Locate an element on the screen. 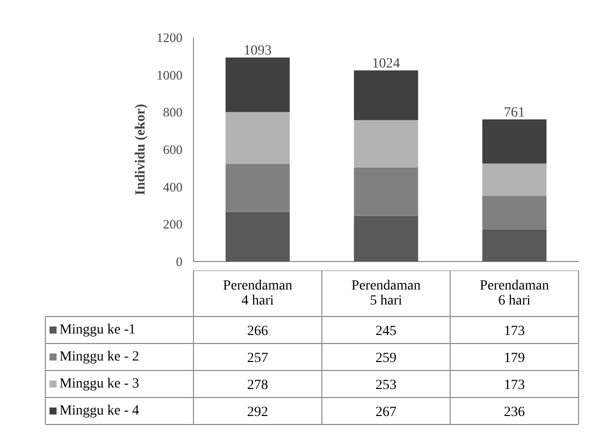  legend-label: Minggu ke - 3 is located at coordinates (99, 384).